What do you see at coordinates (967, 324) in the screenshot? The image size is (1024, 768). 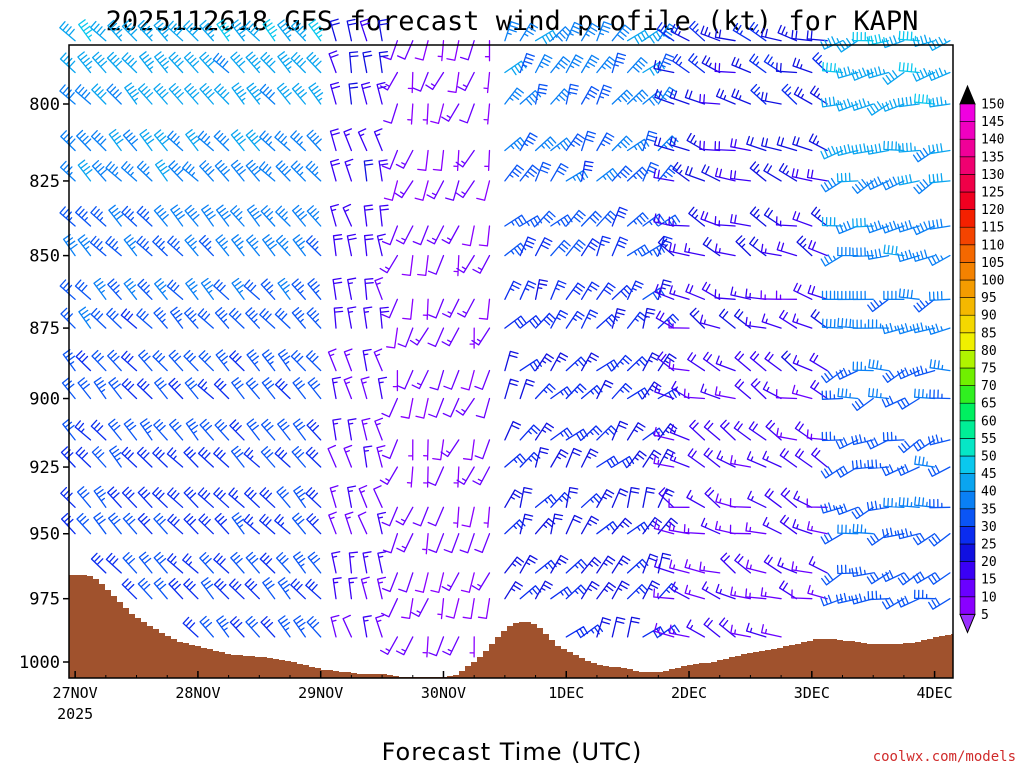 I see `colorbar-segment` at bounding box center [967, 324].